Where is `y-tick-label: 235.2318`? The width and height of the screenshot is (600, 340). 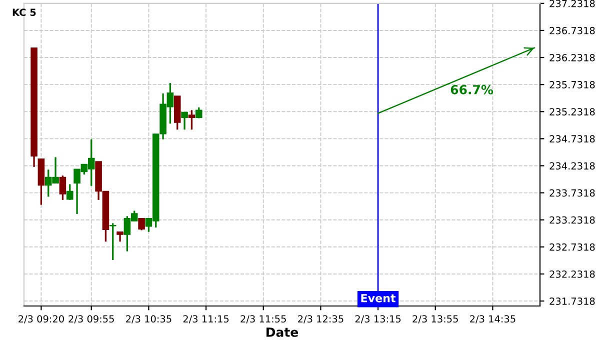
y-tick-label: 235.2318 is located at coordinates (572, 112).